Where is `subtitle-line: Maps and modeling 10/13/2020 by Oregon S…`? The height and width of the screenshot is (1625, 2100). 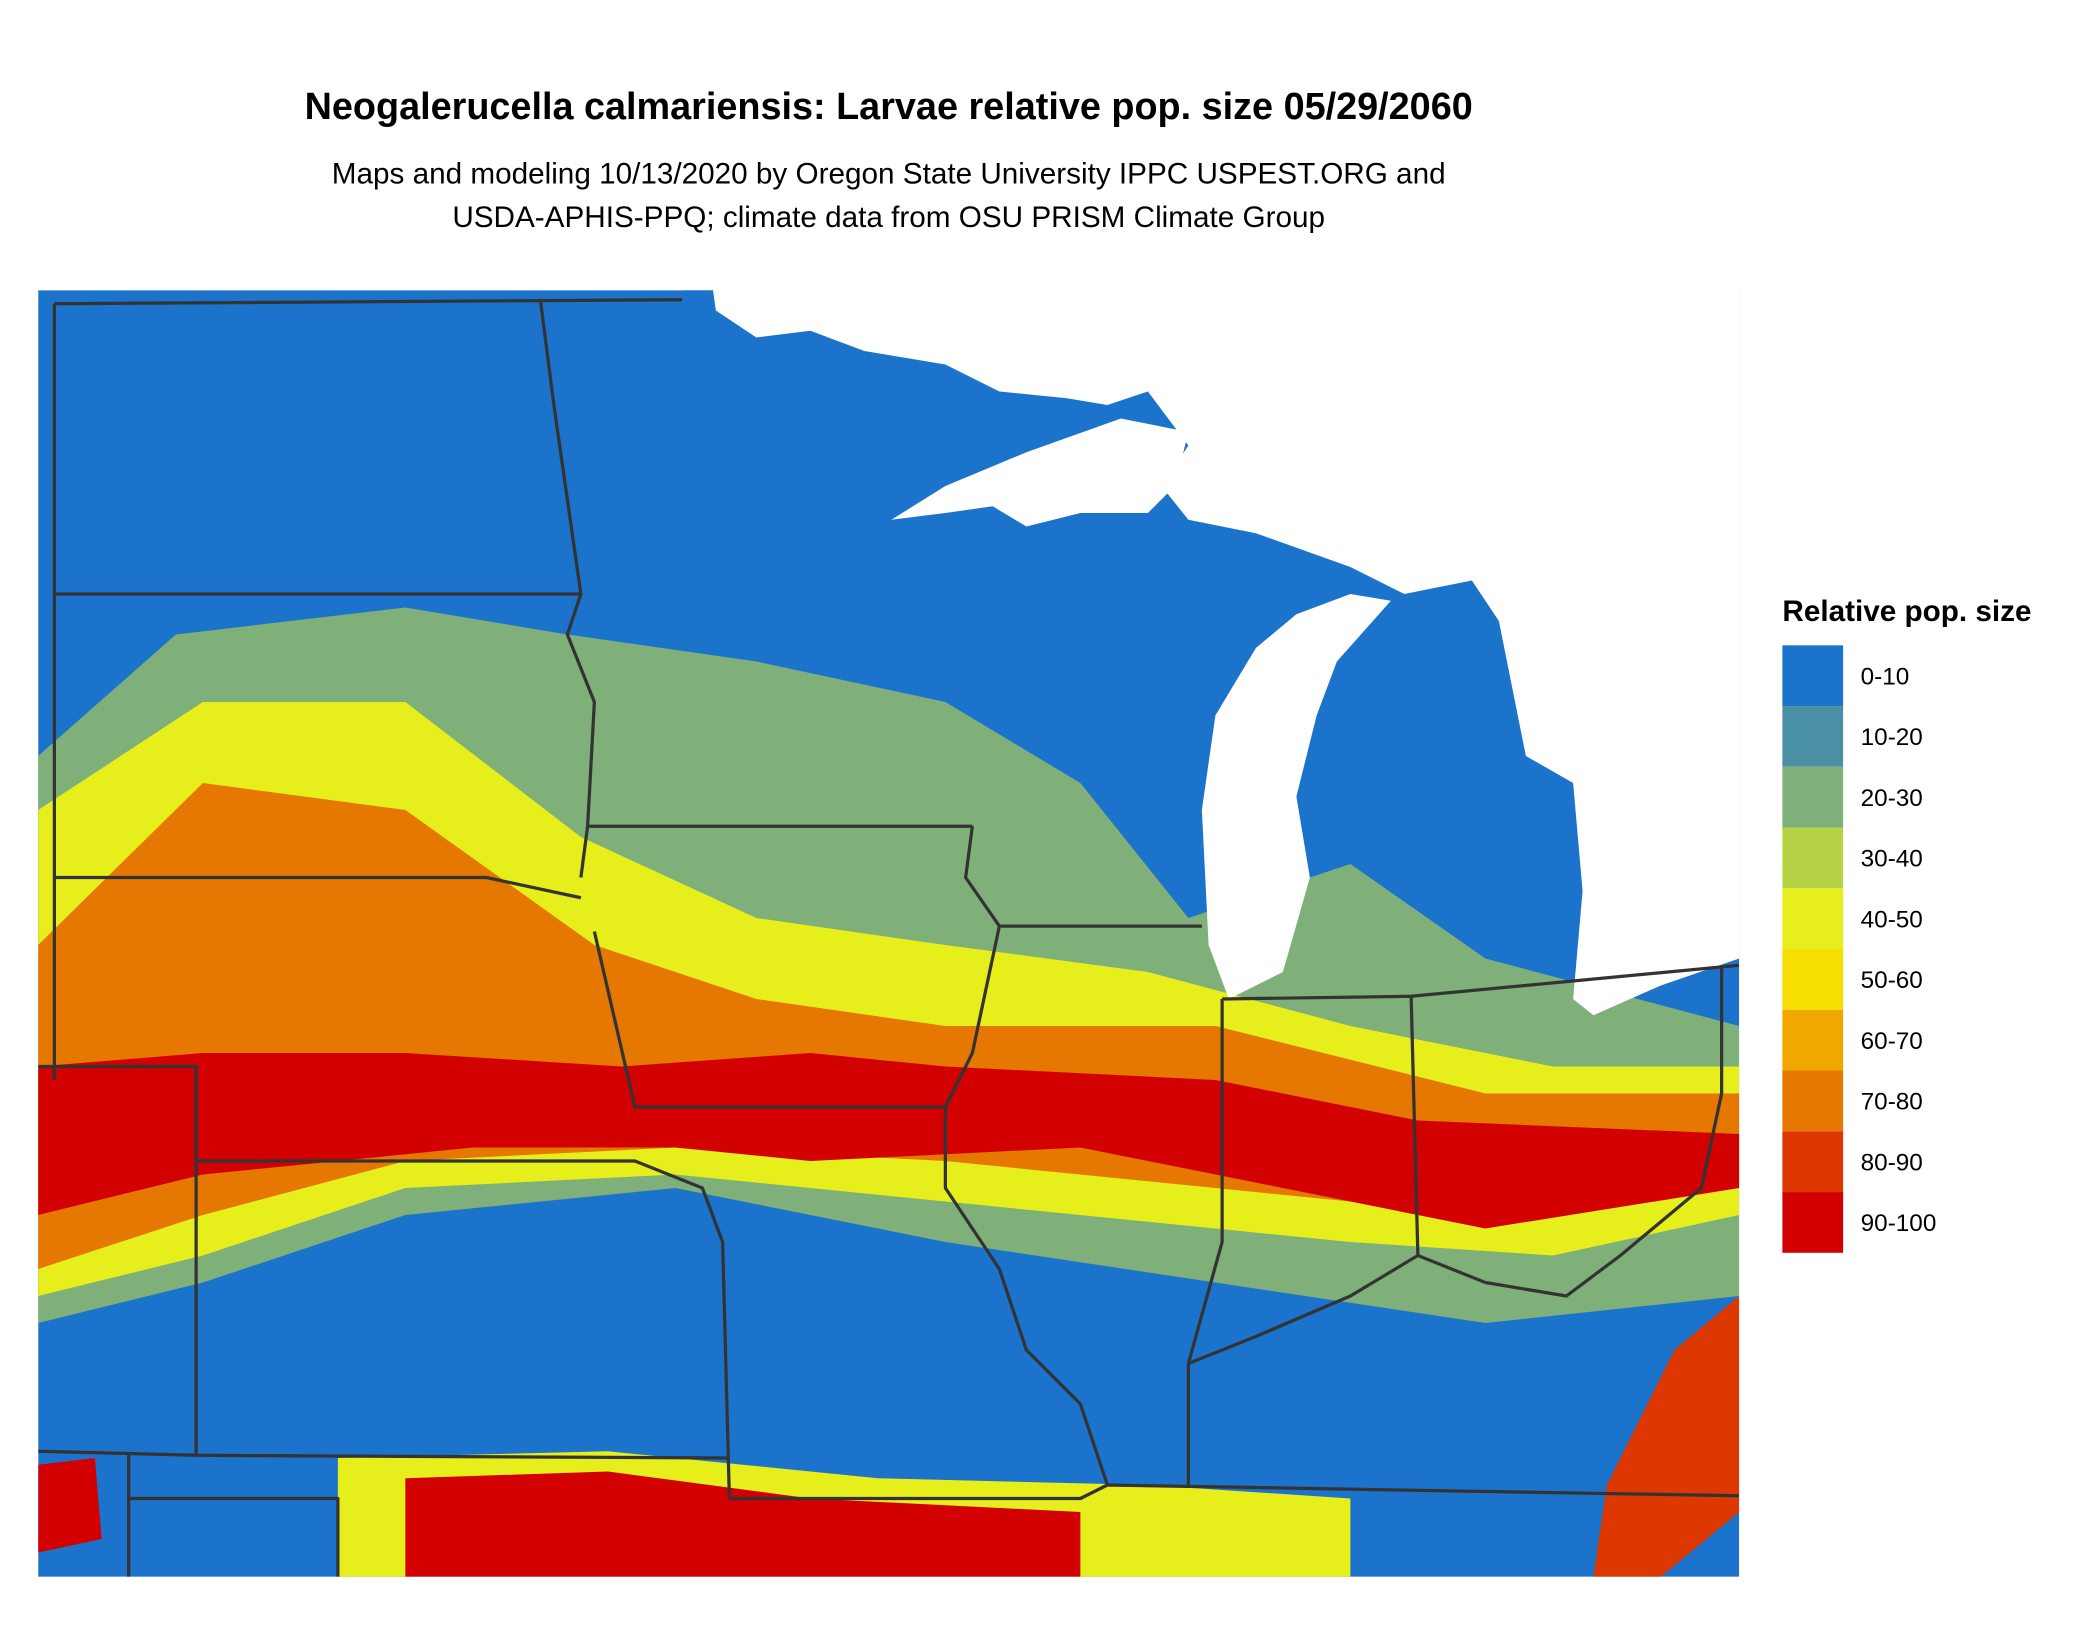 subtitle-line: Maps and modeling 10/13/2020 by Oregon S… is located at coordinates (889, 174).